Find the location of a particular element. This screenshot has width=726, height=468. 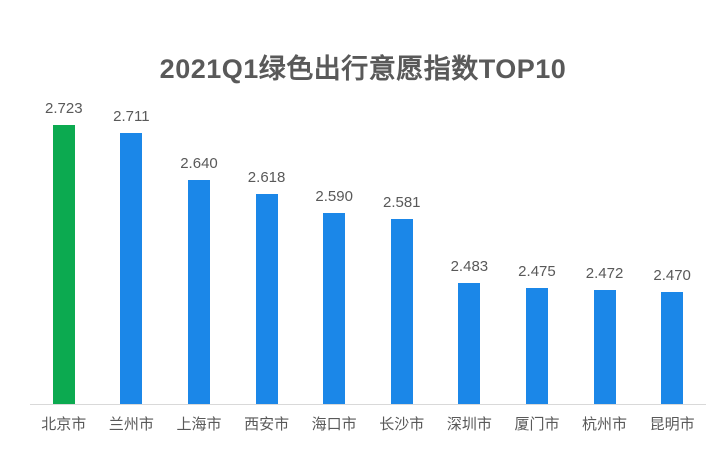

bar-category-label: 海口市 is located at coordinates (334, 424).